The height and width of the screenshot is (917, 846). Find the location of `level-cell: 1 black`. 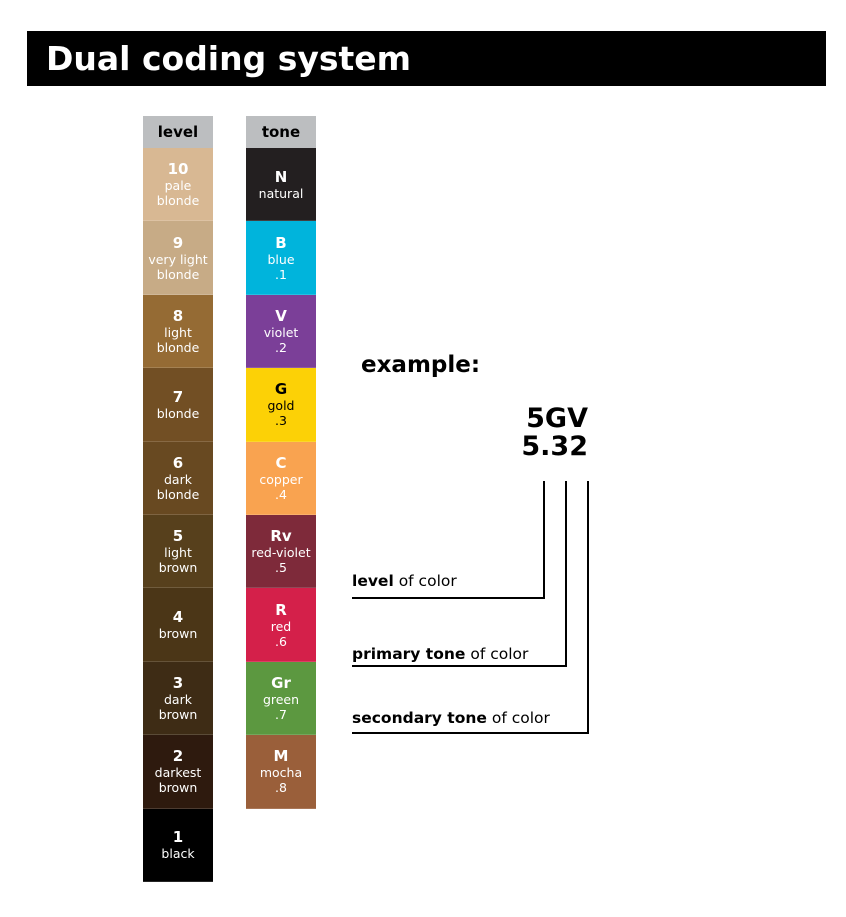

level-cell: 1 black is located at coordinates (178, 845).